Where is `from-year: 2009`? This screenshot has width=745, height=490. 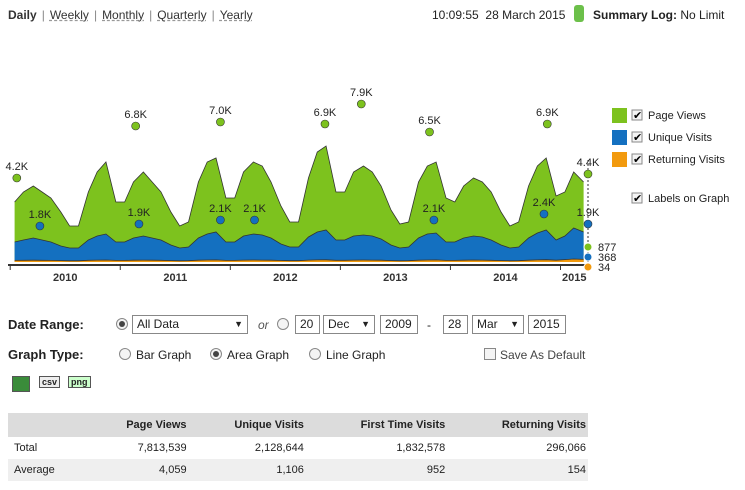 from-year: 2009 is located at coordinates (399, 324).